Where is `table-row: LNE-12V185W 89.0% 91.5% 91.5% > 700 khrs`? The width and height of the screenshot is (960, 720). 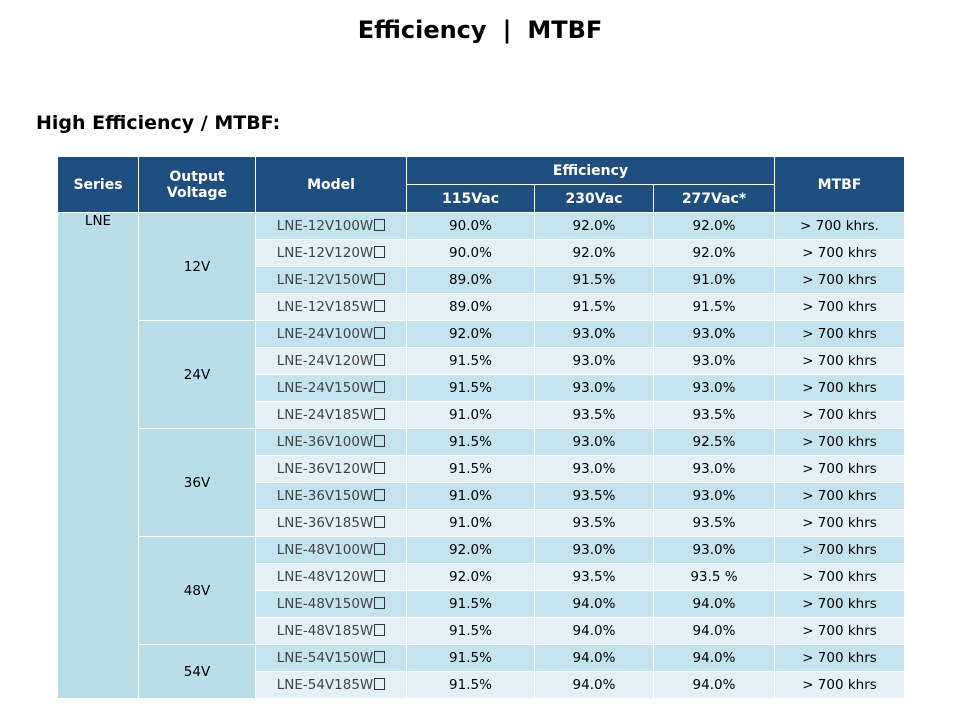 table-row: LNE-12V185W 89.0% 91.5% 91.5% > 700 khrs is located at coordinates (481, 307).